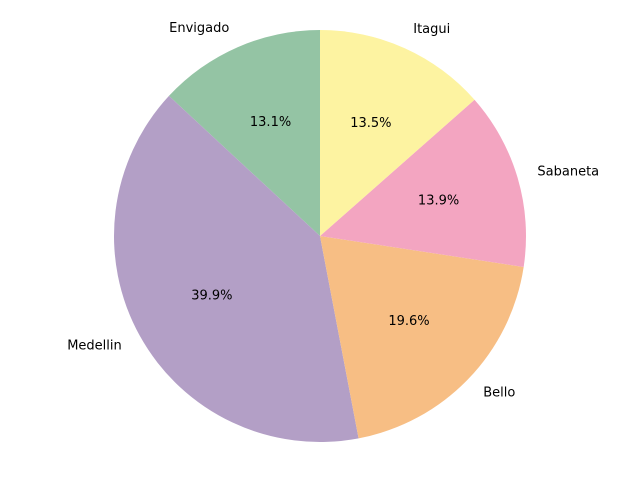 Image resolution: width=640 pixels, height=480 pixels. Describe the element at coordinates (270, 122) in the screenshot. I see `pct-label-envigado: 13.1%` at that location.